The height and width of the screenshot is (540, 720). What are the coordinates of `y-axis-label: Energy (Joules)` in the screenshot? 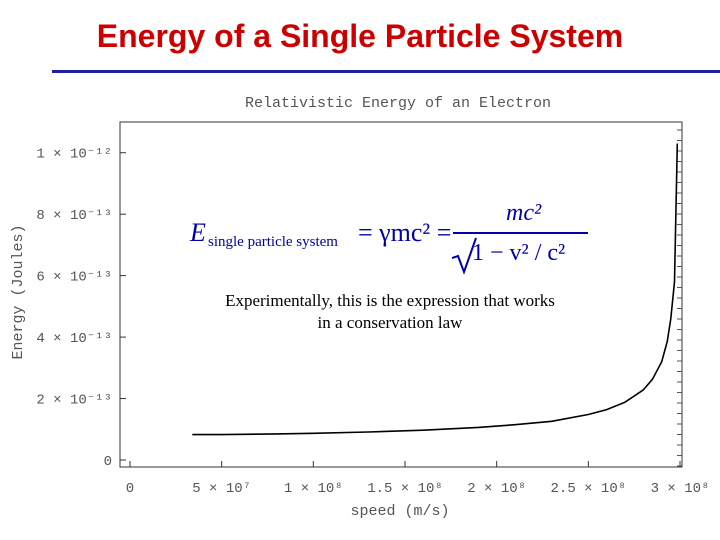 It's located at (18, 291).